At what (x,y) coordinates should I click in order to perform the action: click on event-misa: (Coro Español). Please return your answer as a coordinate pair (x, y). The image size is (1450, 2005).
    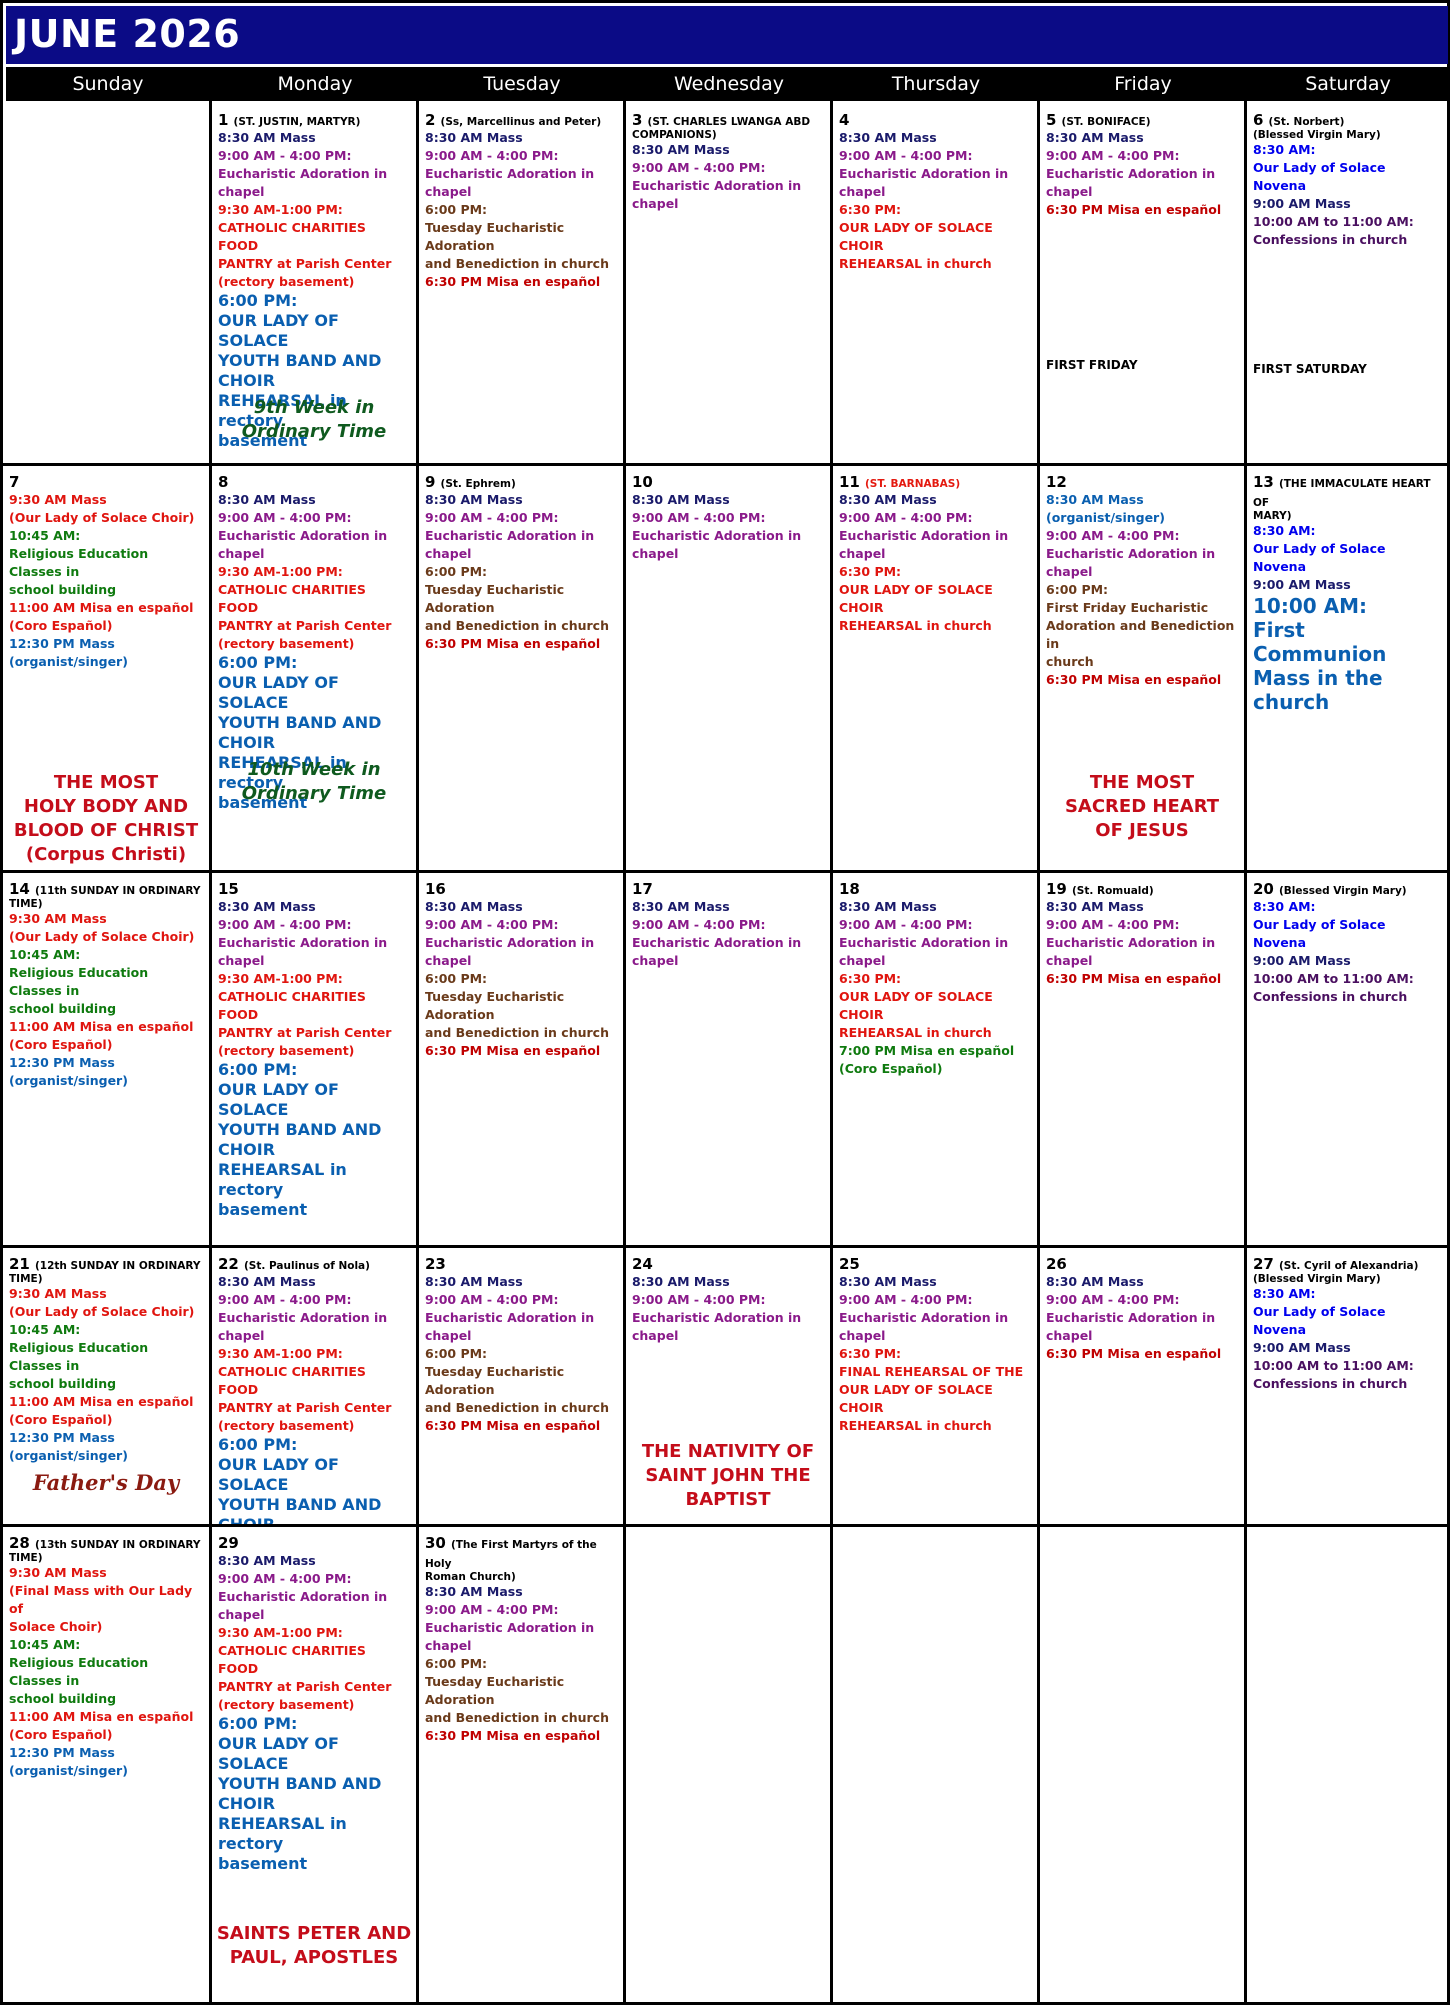
    Looking at the image, I should click on (61, 1044).